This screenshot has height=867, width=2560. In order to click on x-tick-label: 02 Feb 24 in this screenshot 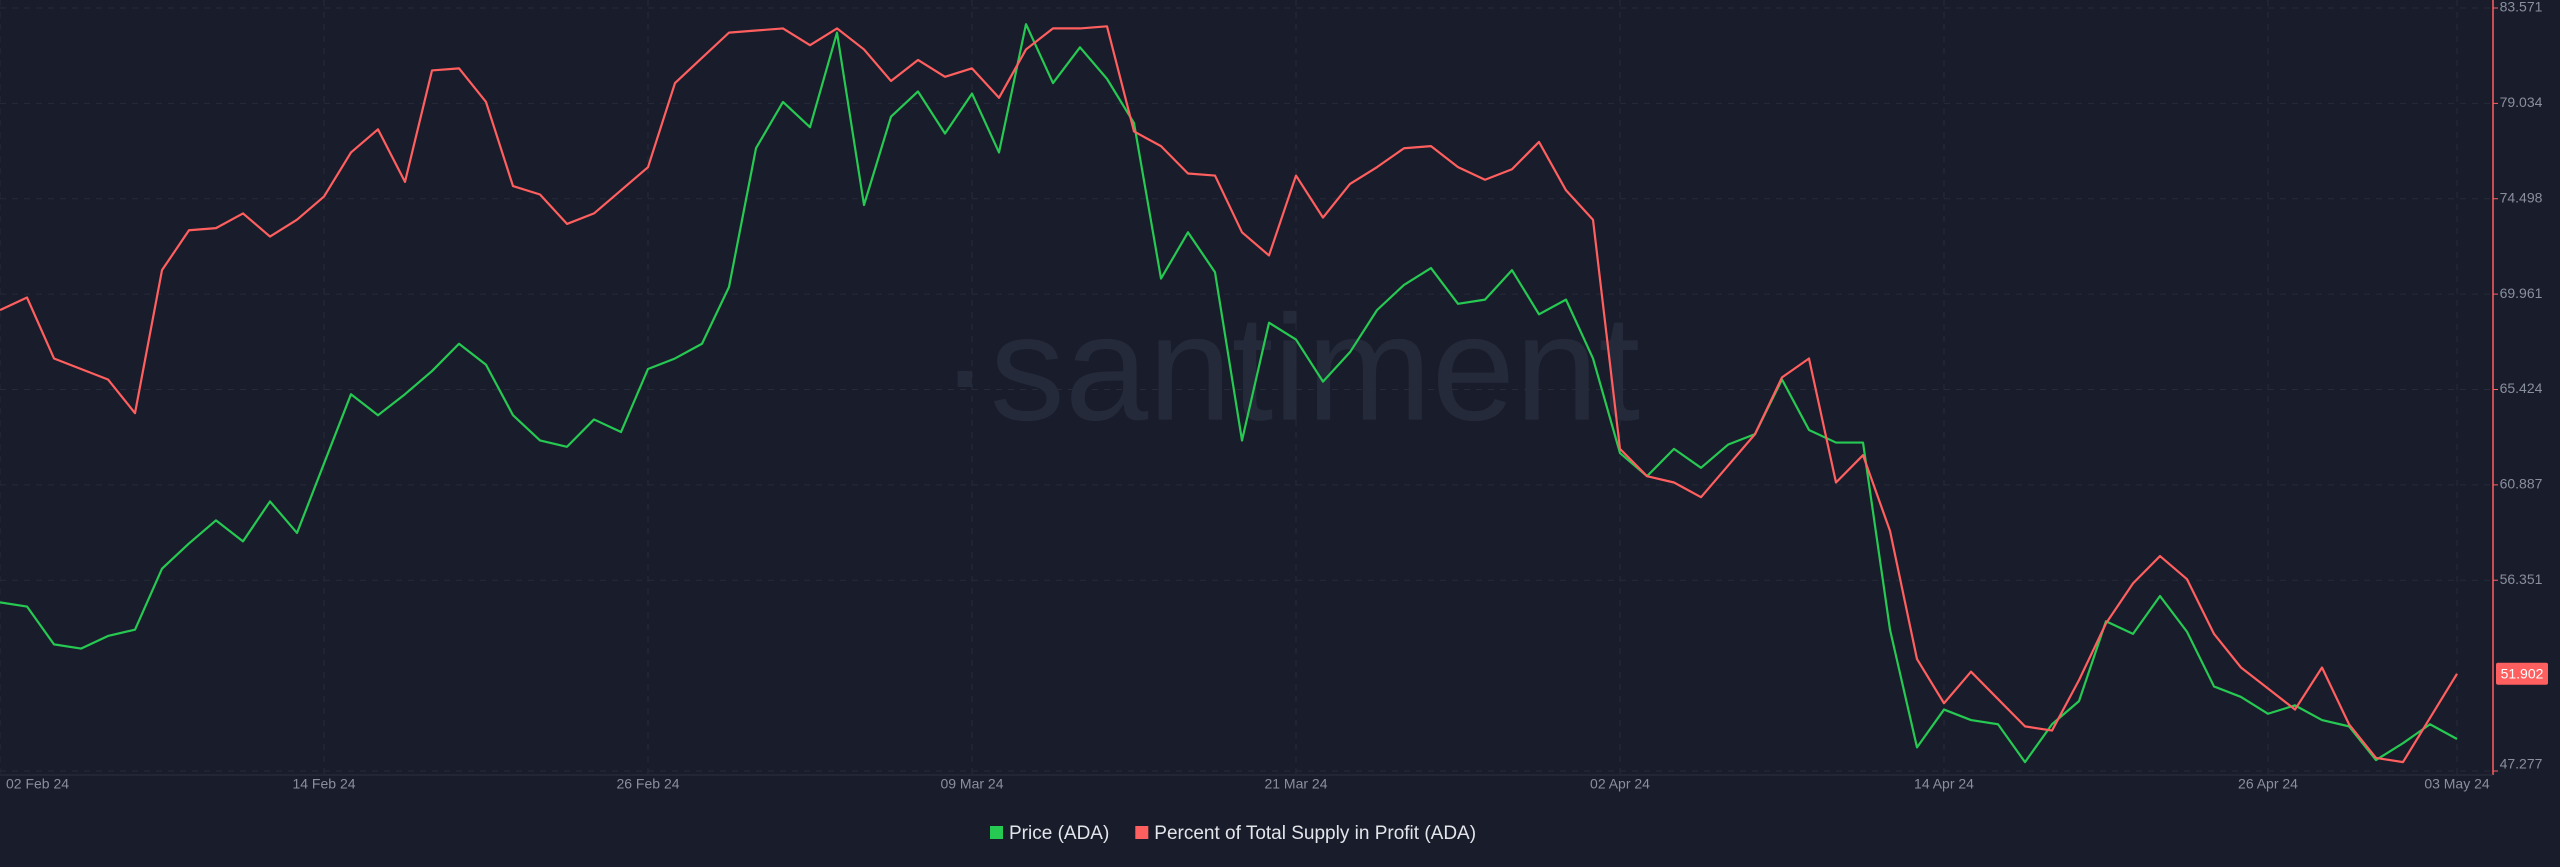, I will do `click(37, 784)`.